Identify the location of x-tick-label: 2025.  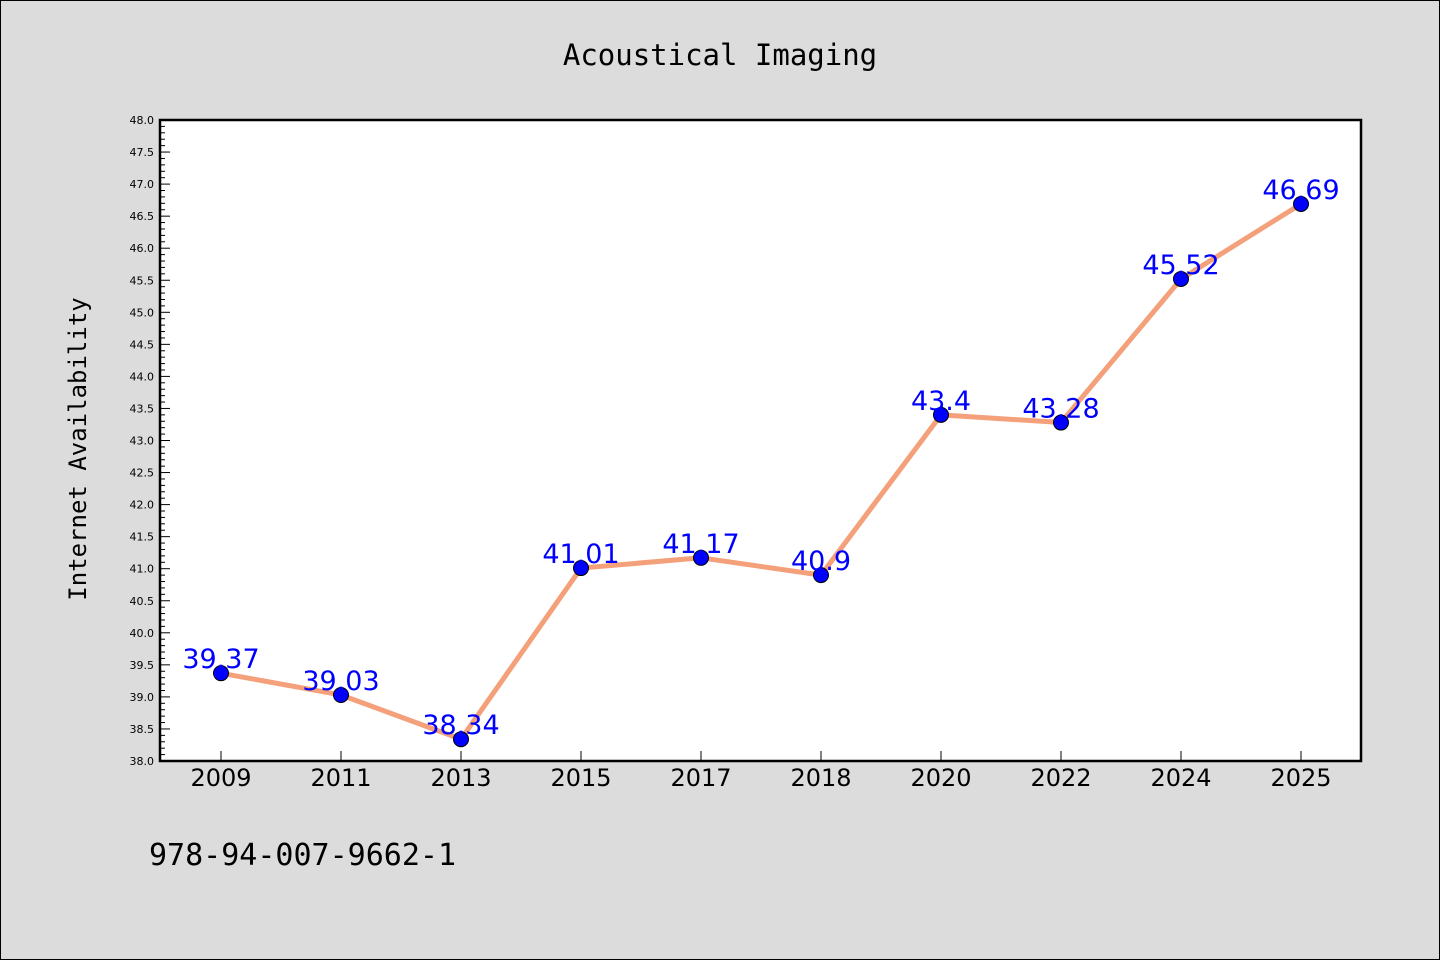
(1300, 778).